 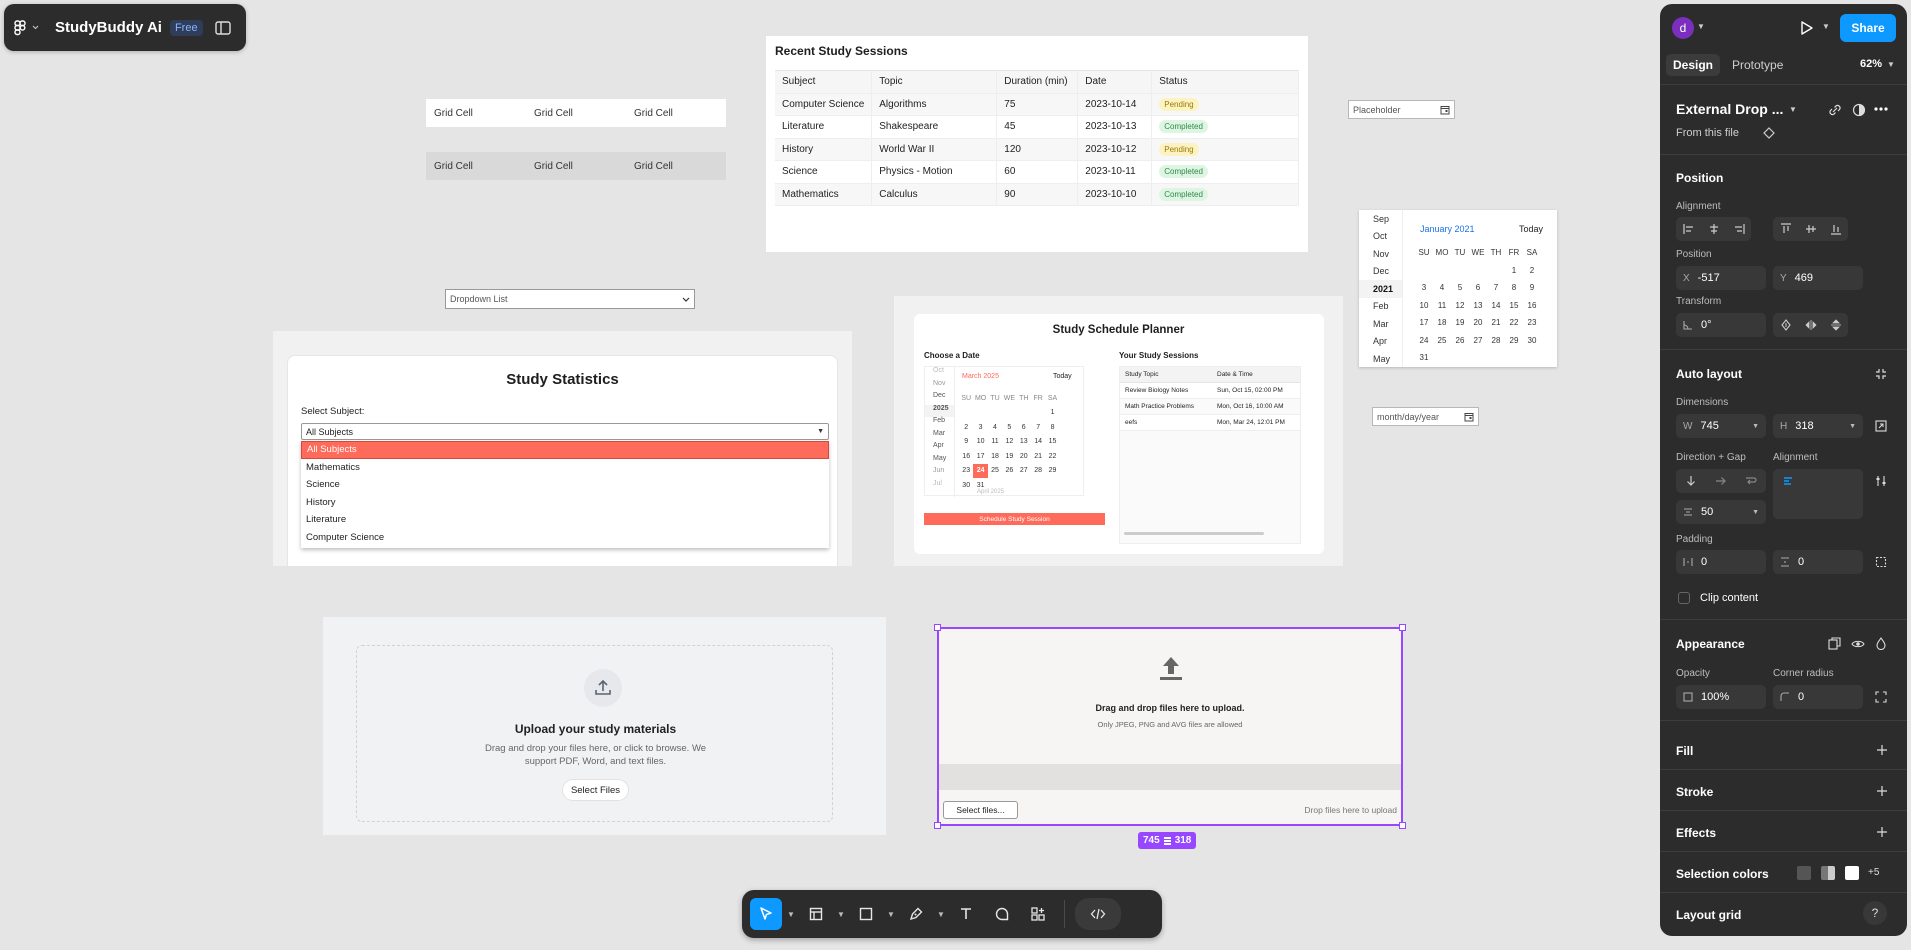 What do you see at coordinates (1818, 697) in the screenshot?
I see `corner-radius-field: 0` at bounding box center [1818, 697].